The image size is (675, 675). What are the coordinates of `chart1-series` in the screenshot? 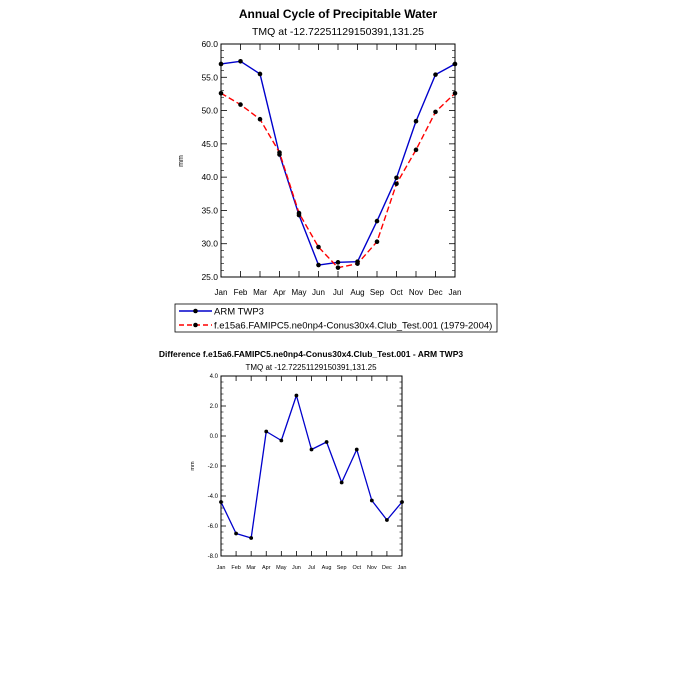 It's located at (338, 164).